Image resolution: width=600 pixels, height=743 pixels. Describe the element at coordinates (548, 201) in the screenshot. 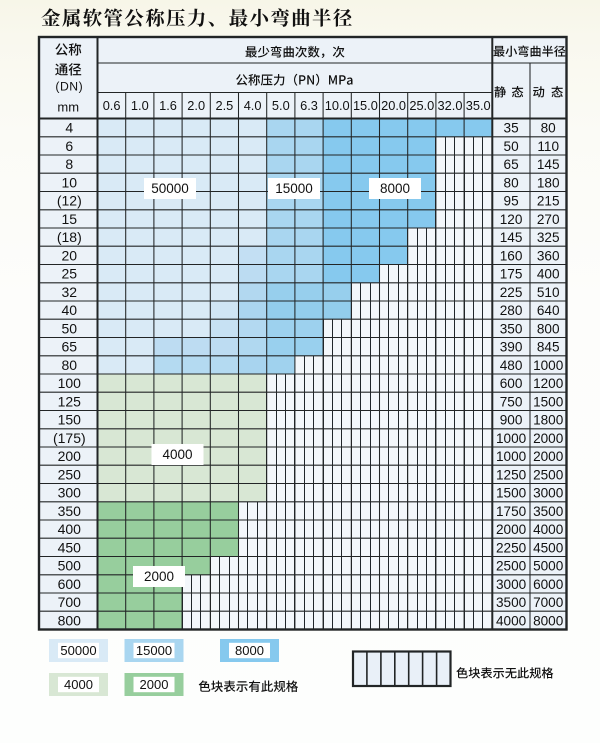

I see `svg-text: 215` at that location.